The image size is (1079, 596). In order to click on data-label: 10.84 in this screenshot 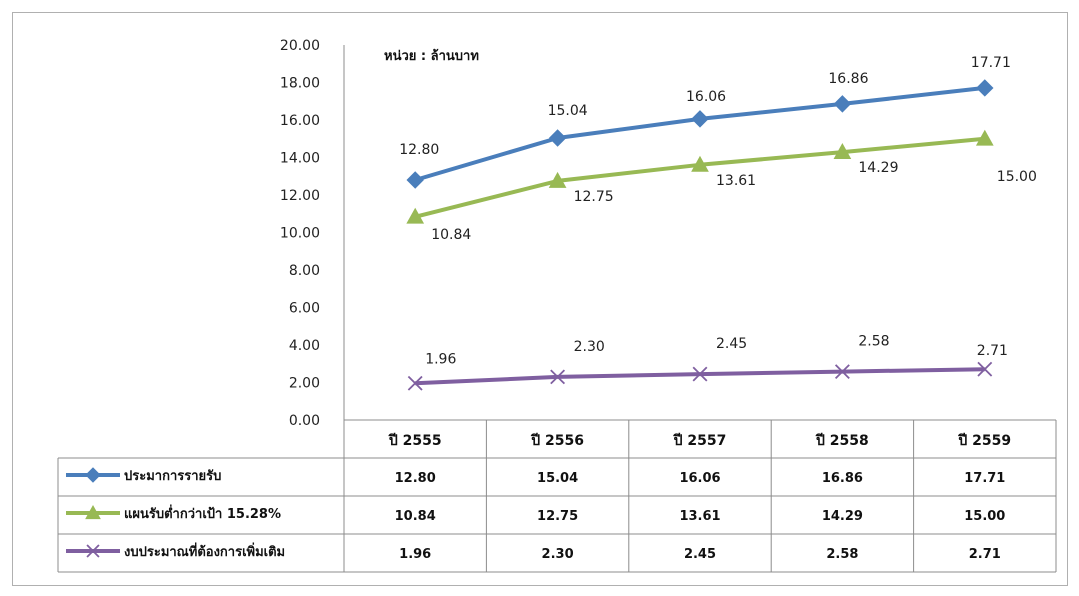, I will do `click(451, 235)`.